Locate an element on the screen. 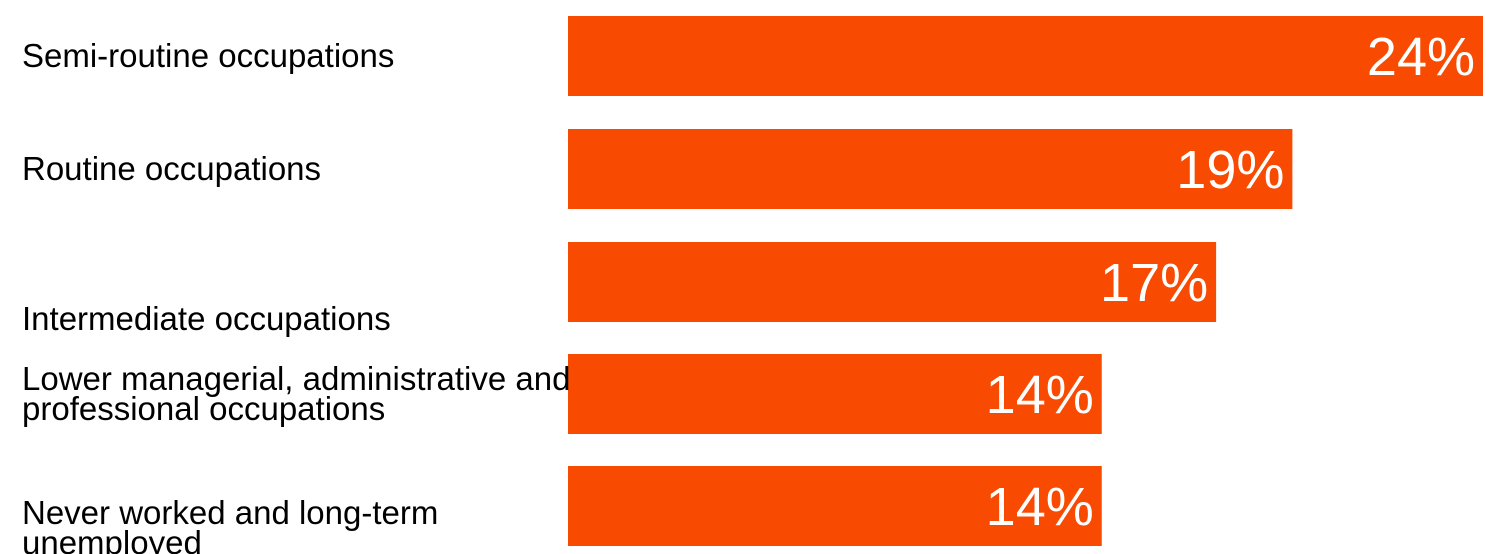  category-label-line: Lower managerial, administrative and is located at coordinates (296, 378).